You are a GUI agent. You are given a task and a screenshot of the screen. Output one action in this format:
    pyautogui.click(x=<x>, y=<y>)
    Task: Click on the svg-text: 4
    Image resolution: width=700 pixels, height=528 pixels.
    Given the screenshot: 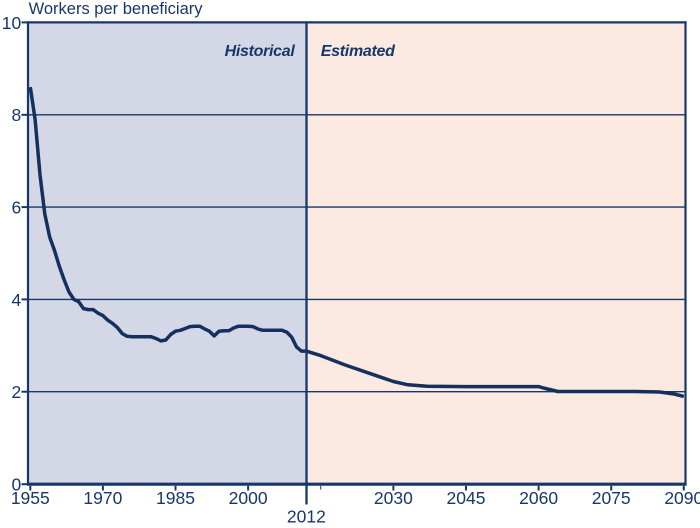 What is the action you would take?
    pyautogui.click(x=16, y=300)
    